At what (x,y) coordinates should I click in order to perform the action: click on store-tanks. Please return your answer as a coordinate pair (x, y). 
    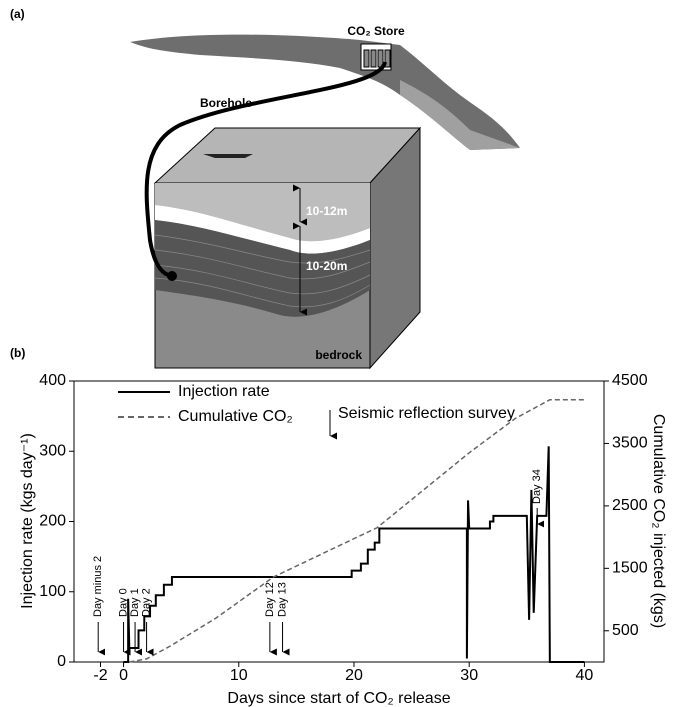
    Looking at the image, I should click on (377, 58).